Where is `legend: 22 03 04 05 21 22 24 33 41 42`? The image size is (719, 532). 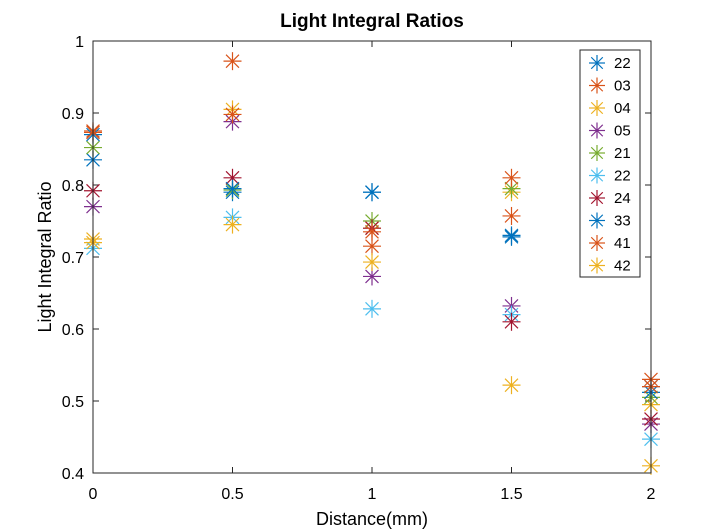 legend: 22 03 04 05 21 22 24 33 41 42 is located at coordinates (610, 163).